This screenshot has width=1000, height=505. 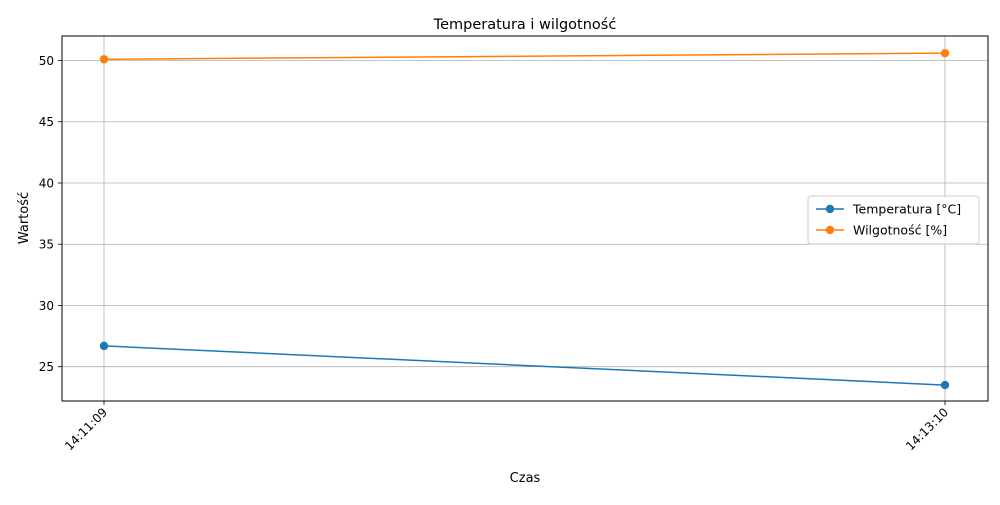 I want to click on y-axis-label: Wartość, so click(x=24, y=218).